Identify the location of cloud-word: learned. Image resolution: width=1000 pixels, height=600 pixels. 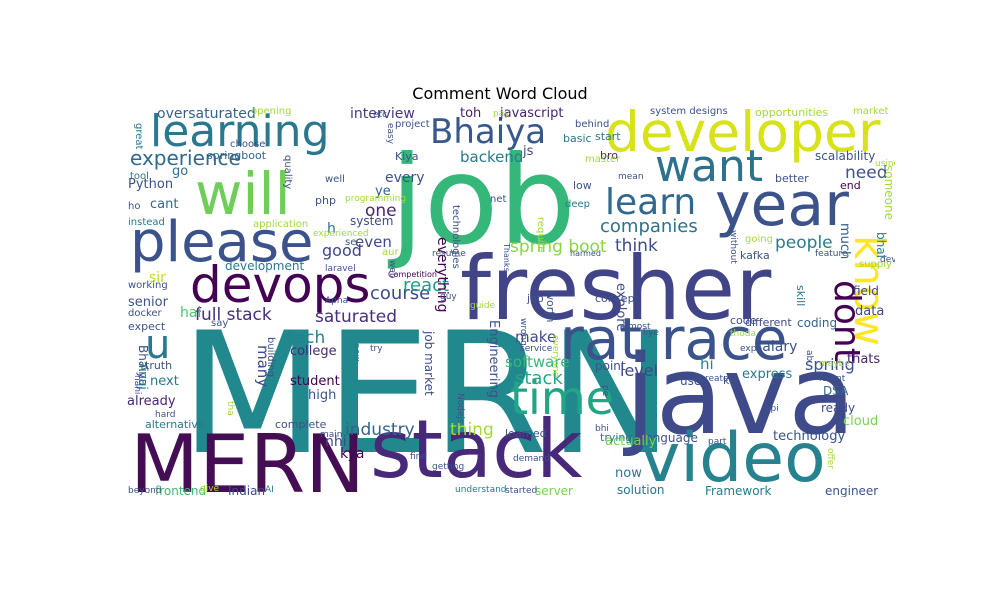
(526, 433).